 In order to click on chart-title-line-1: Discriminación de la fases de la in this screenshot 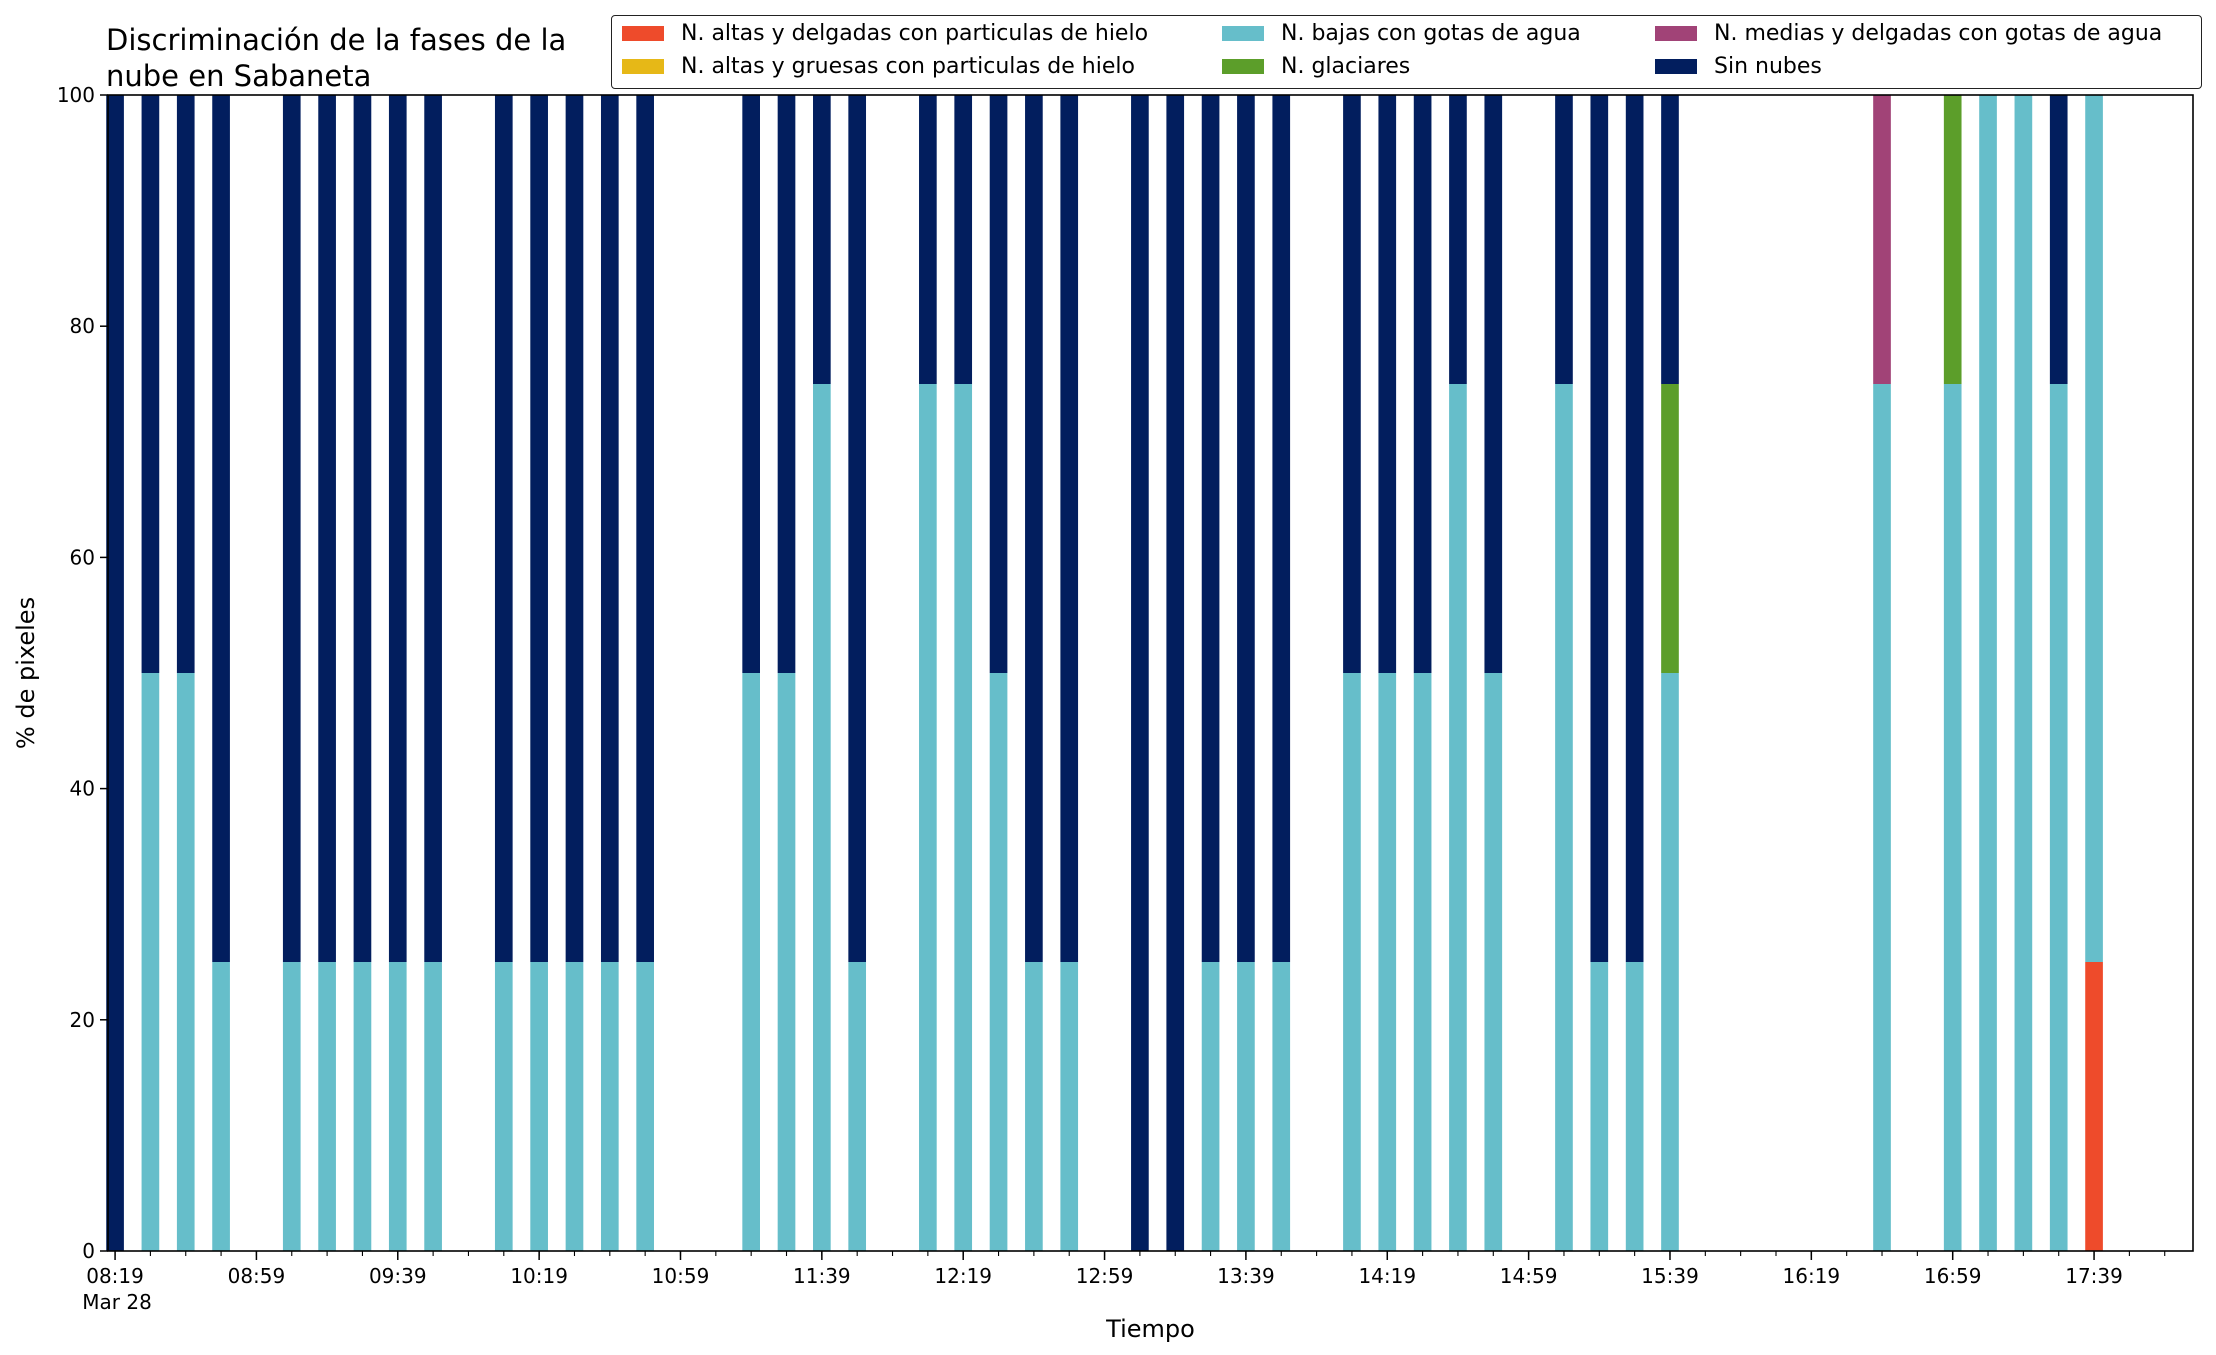, I will do `click(336, 40)`.